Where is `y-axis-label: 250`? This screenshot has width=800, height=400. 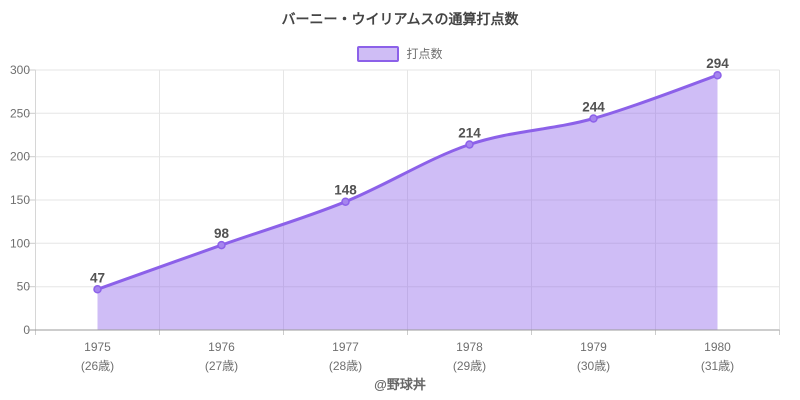 y-axis-label: 250 is located at coordinates (20, 113).